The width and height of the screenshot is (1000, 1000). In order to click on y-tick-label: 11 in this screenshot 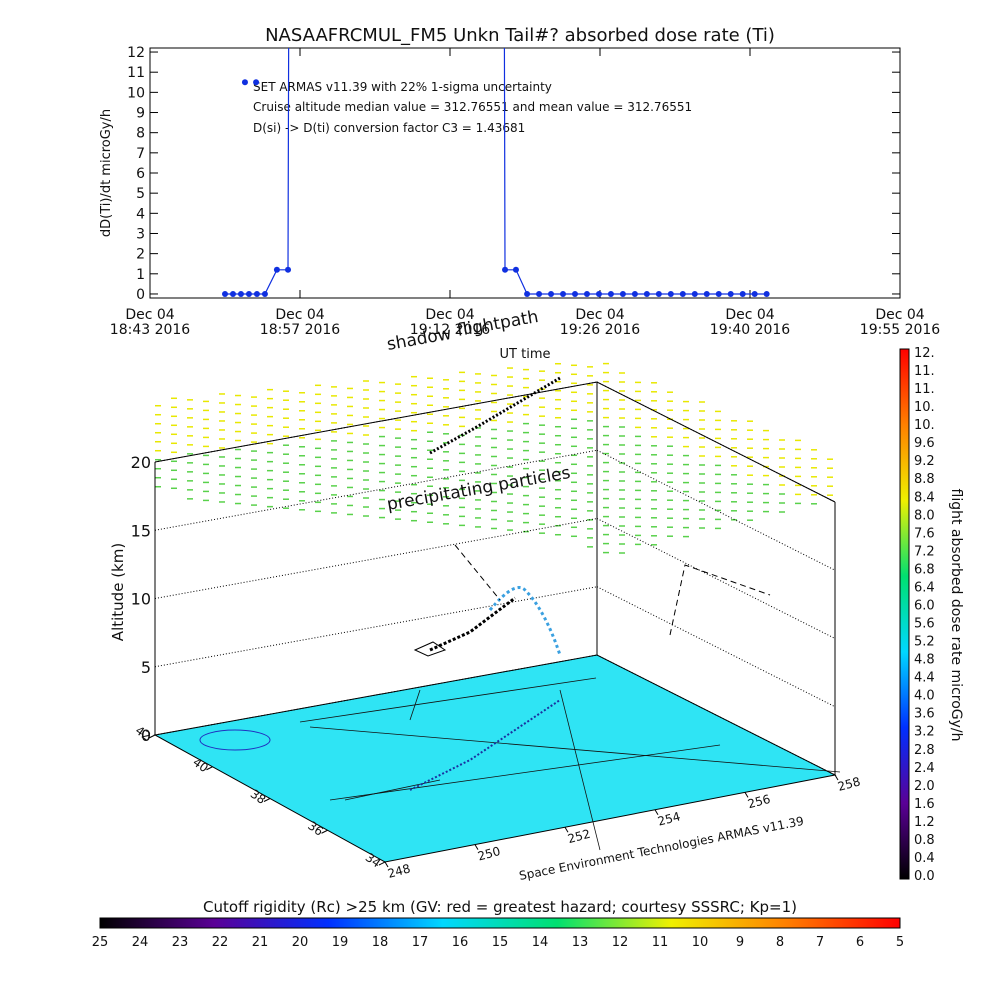, I will do `click(136, 73)`.